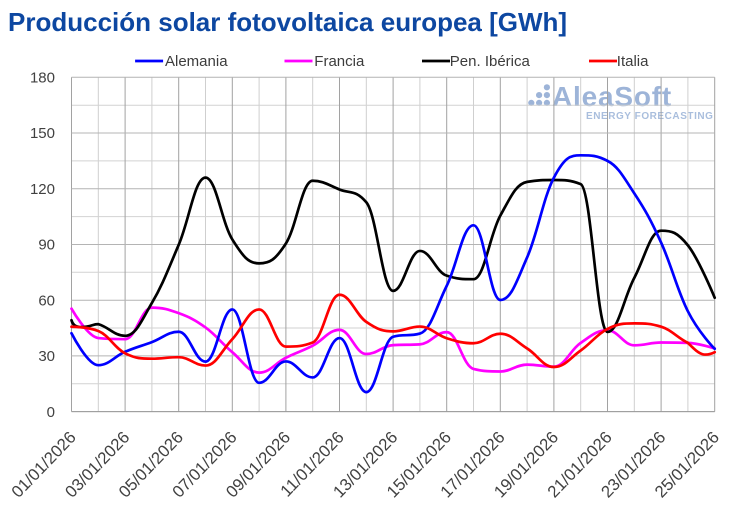  Describe the element at coordinates (612, 96) in the screenshot. I see `svg-text: AleaSoft` at that location.